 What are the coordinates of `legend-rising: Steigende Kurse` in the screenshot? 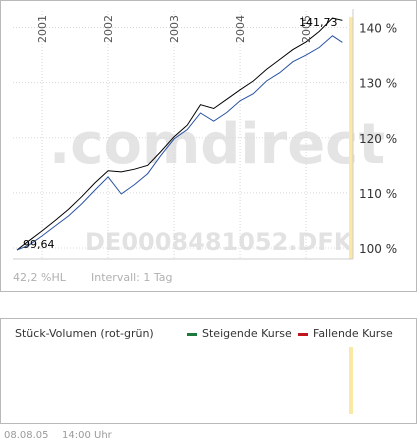 It's located at (239, 333).